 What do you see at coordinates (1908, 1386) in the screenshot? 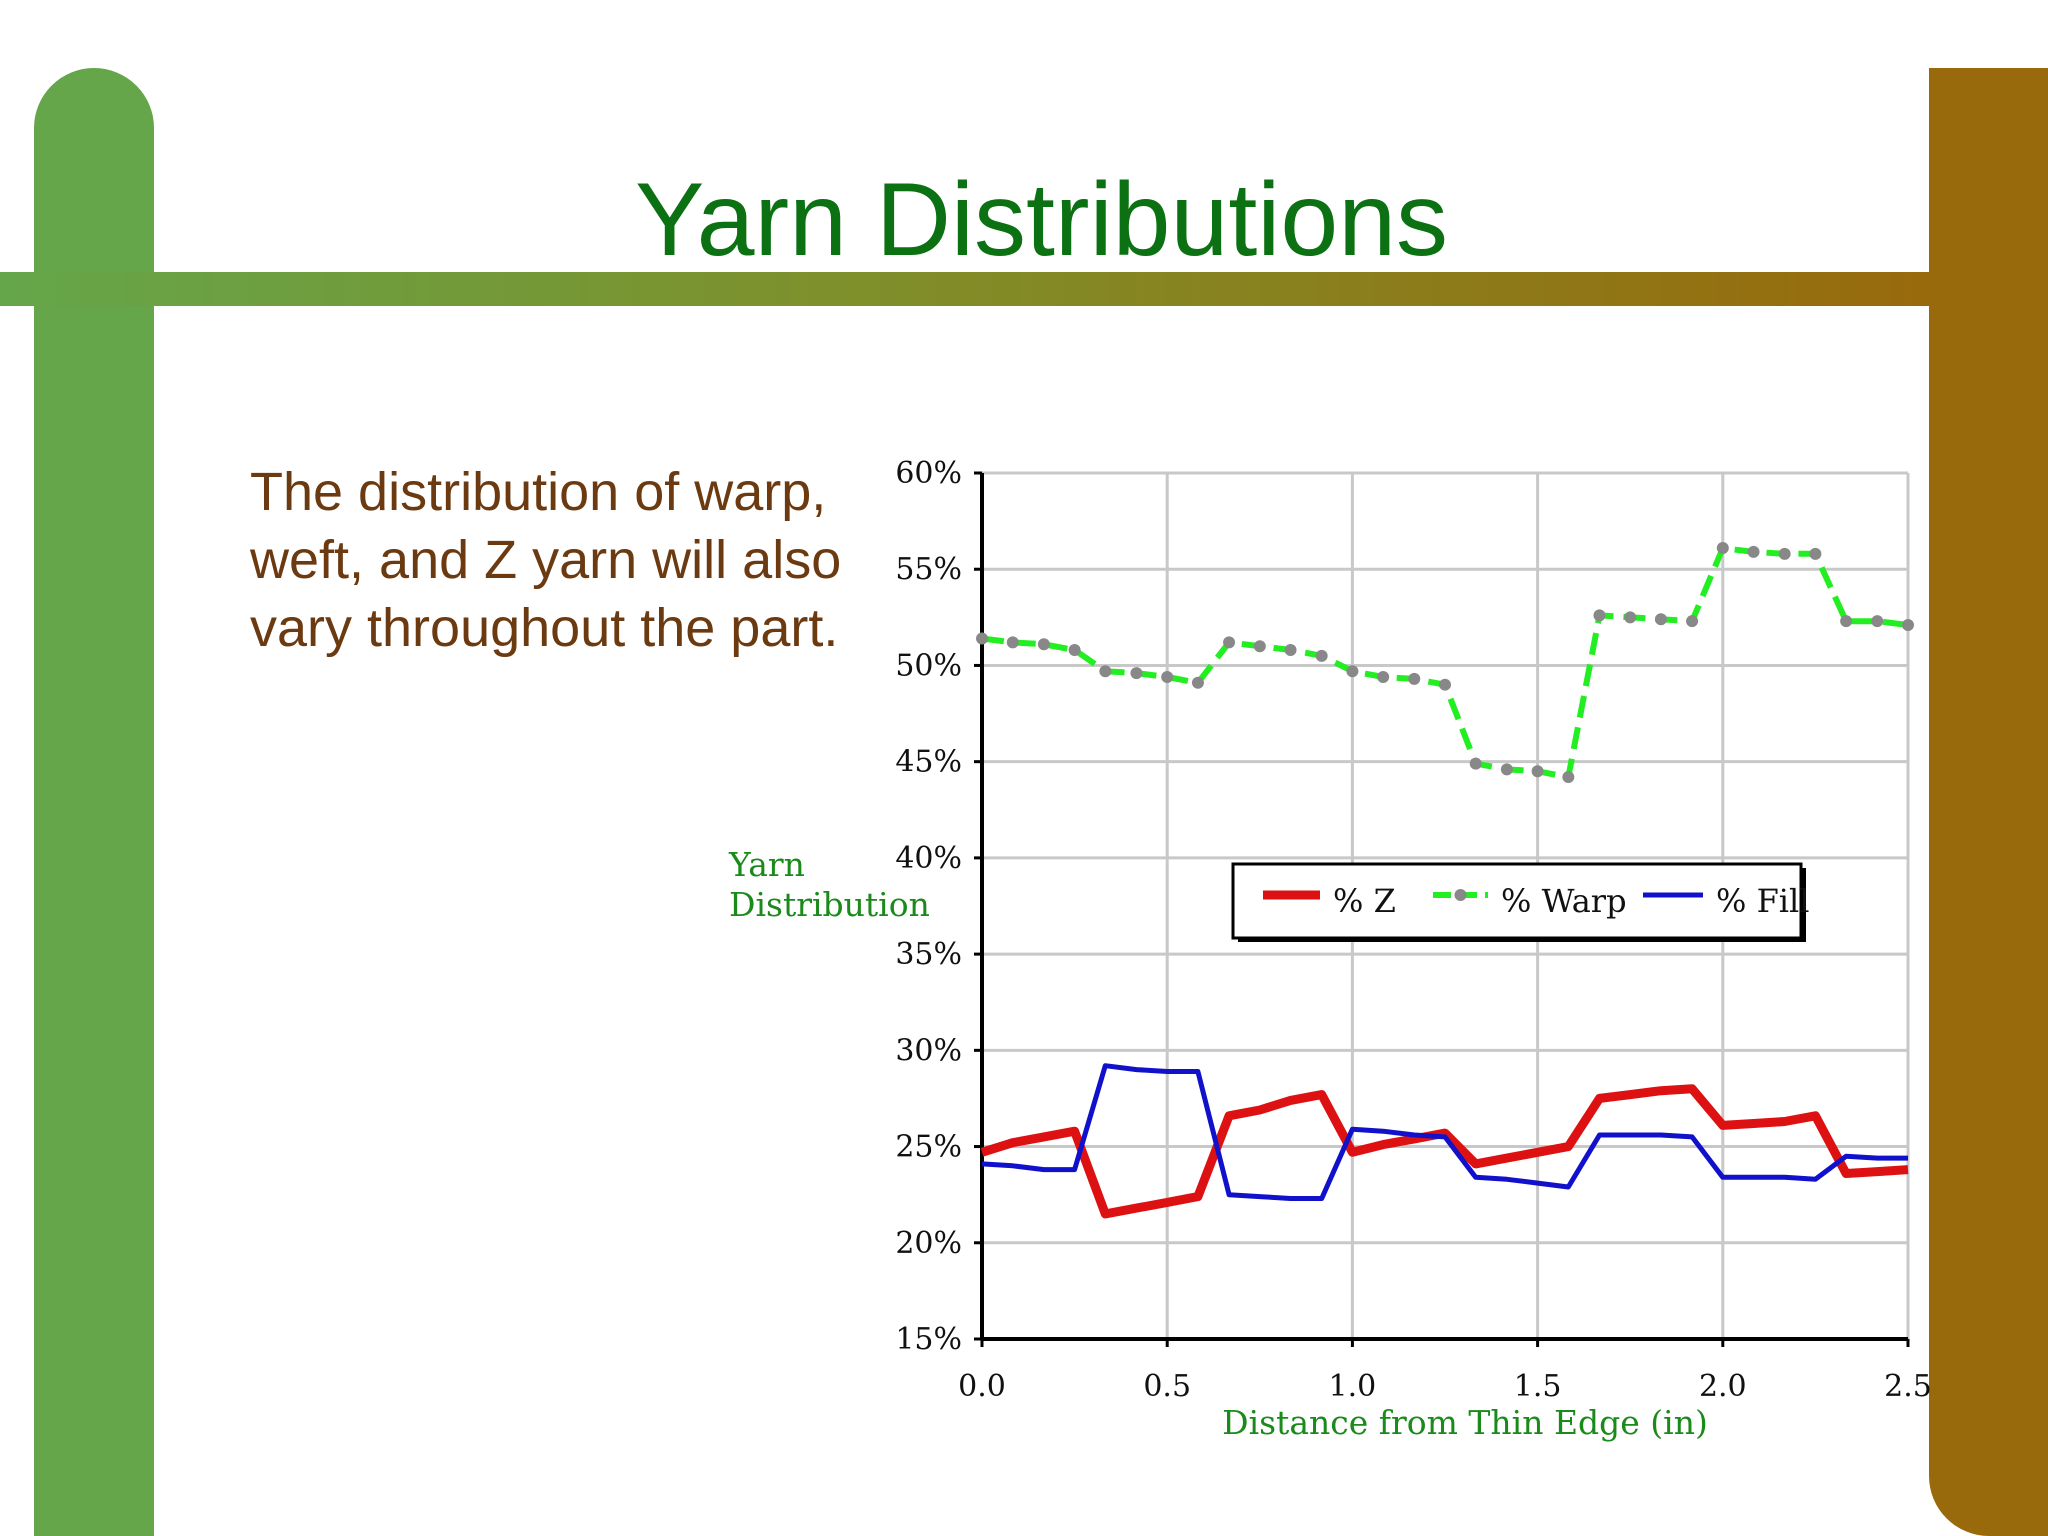
I see `x-tick-label: 2.5` at bounding box center [1908, 1386].